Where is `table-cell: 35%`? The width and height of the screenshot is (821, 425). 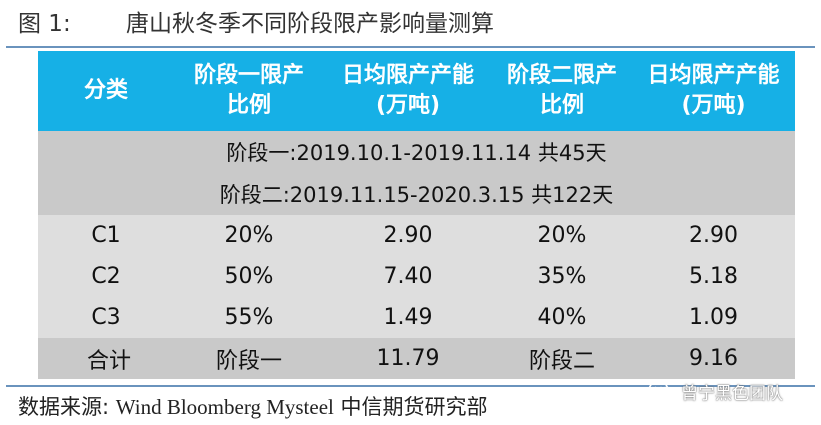
table-cell: 35% is located at coordinates (562, 276).